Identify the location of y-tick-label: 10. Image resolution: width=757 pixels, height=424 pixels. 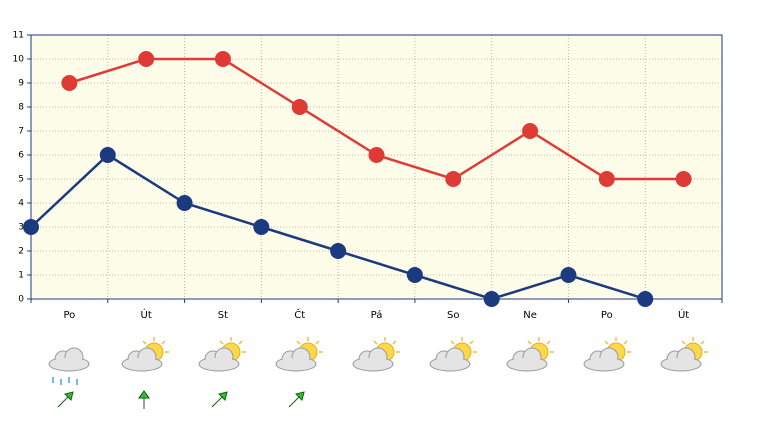
(19, 60).